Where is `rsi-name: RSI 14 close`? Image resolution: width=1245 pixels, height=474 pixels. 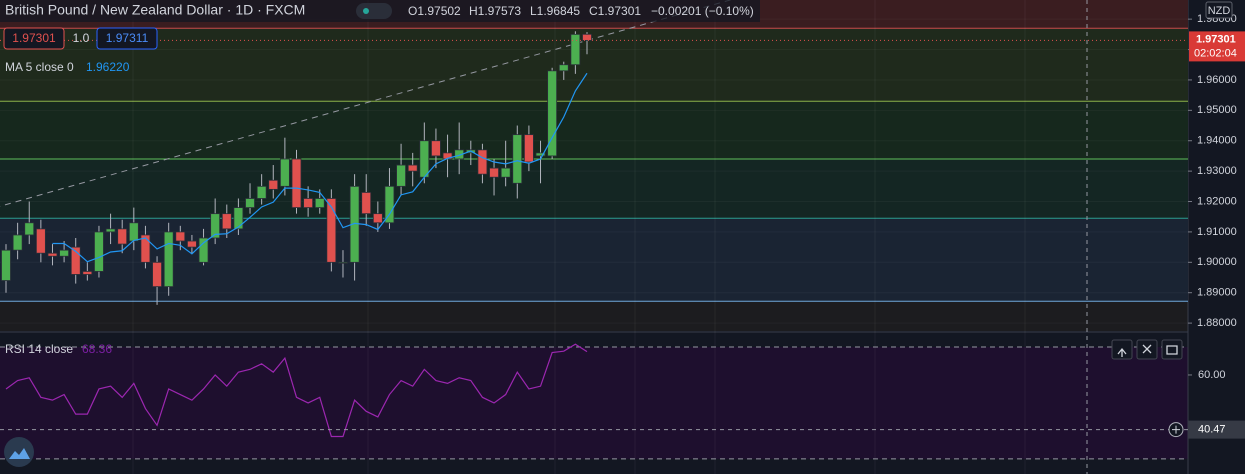
rsi-name: RSI 14 close is located at coordinates (39, 349).